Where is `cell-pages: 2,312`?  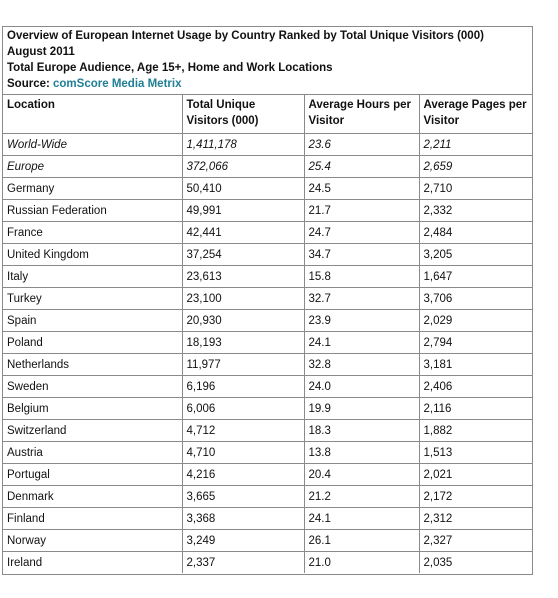
cell-pages: 2,312 is located at coordinates (475, 518).